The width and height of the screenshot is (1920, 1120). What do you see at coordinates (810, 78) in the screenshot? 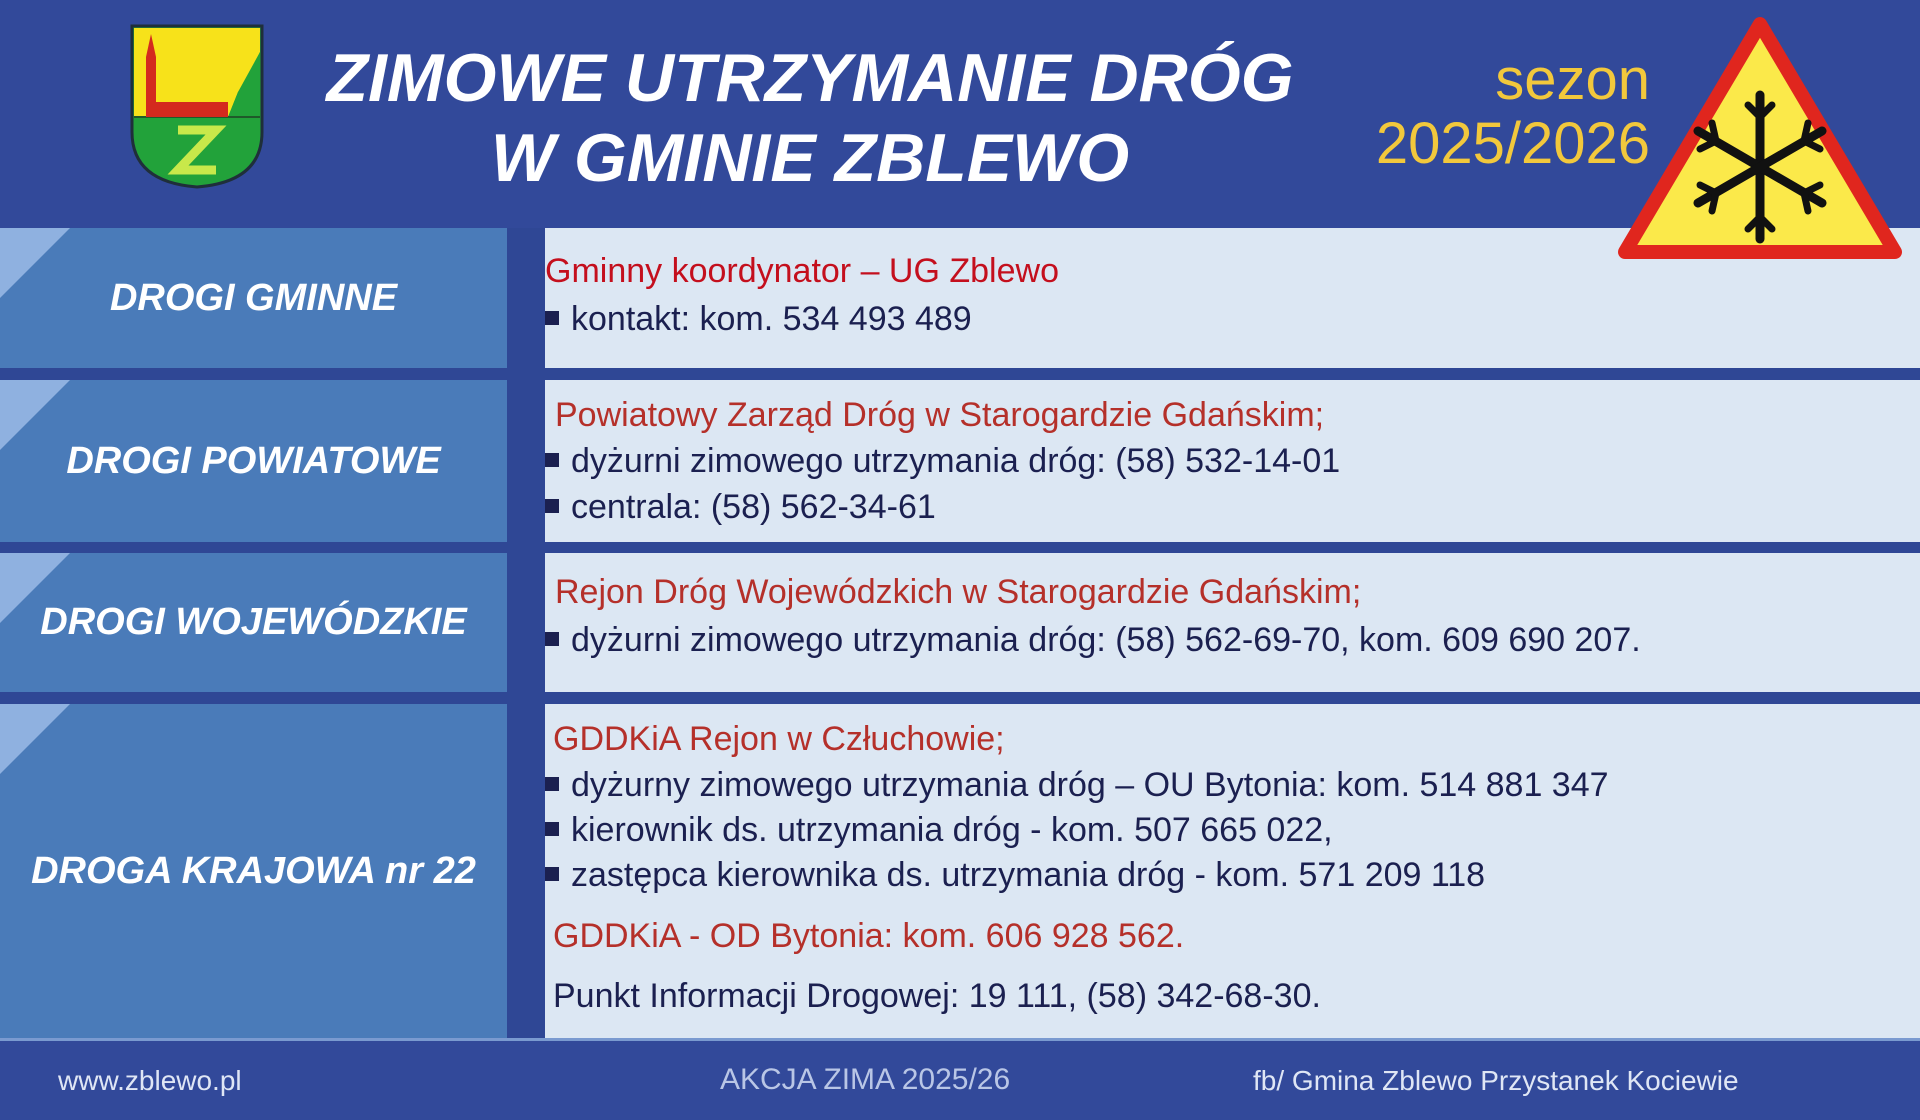
I see `title-line-1: ZIMOWE UTRZYMANIE DRÓG` at bounding box center [810, 78].